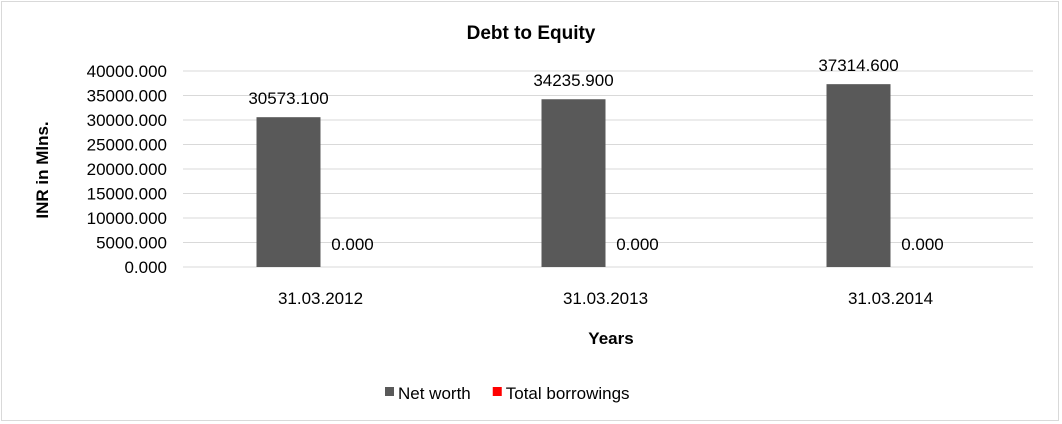 This screenshot has height=424, width=1062. What do you see at coordinates (127, 71) in the screenshot?
I see `y-tick-label: 40000.000` at bounding box center [127, 71].